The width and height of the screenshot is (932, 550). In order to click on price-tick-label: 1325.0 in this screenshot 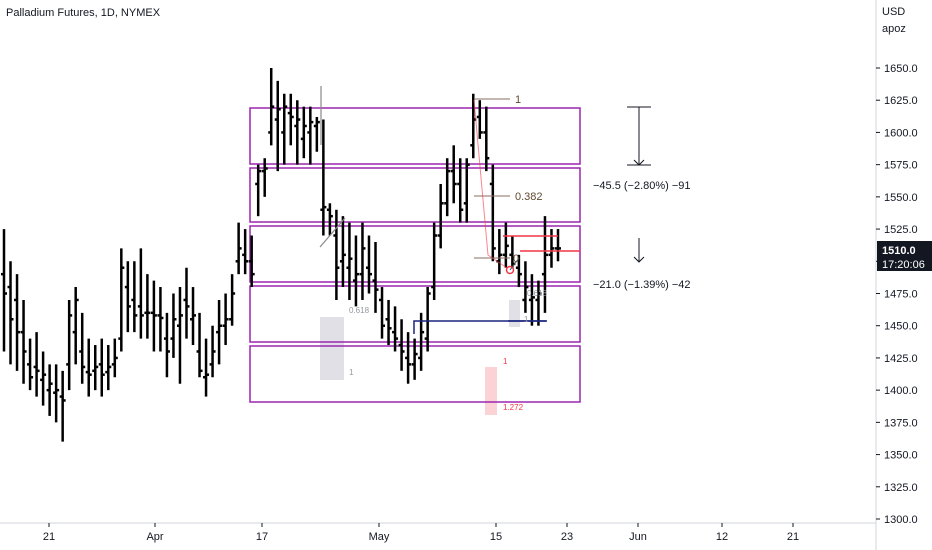, I will do `click(901, 488)`.